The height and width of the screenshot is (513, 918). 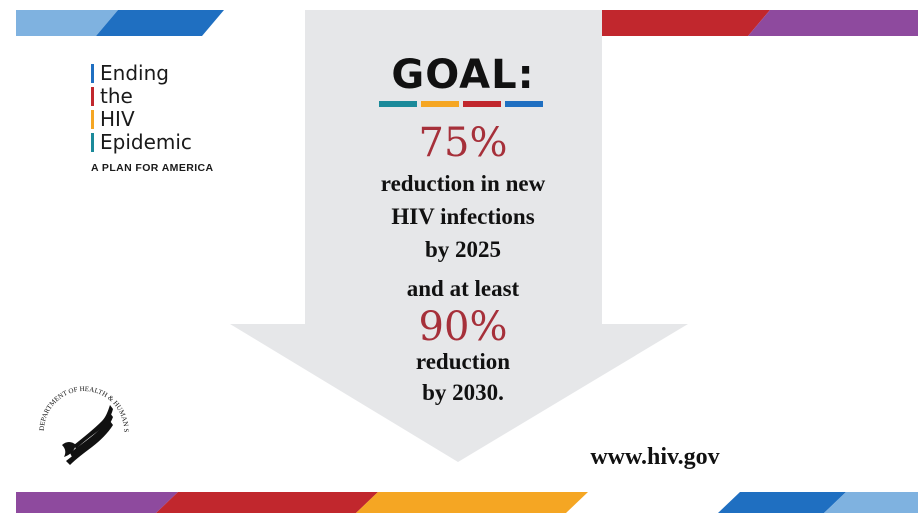 I want to click on bottom-stripe-red, so click(x=267, y=502).